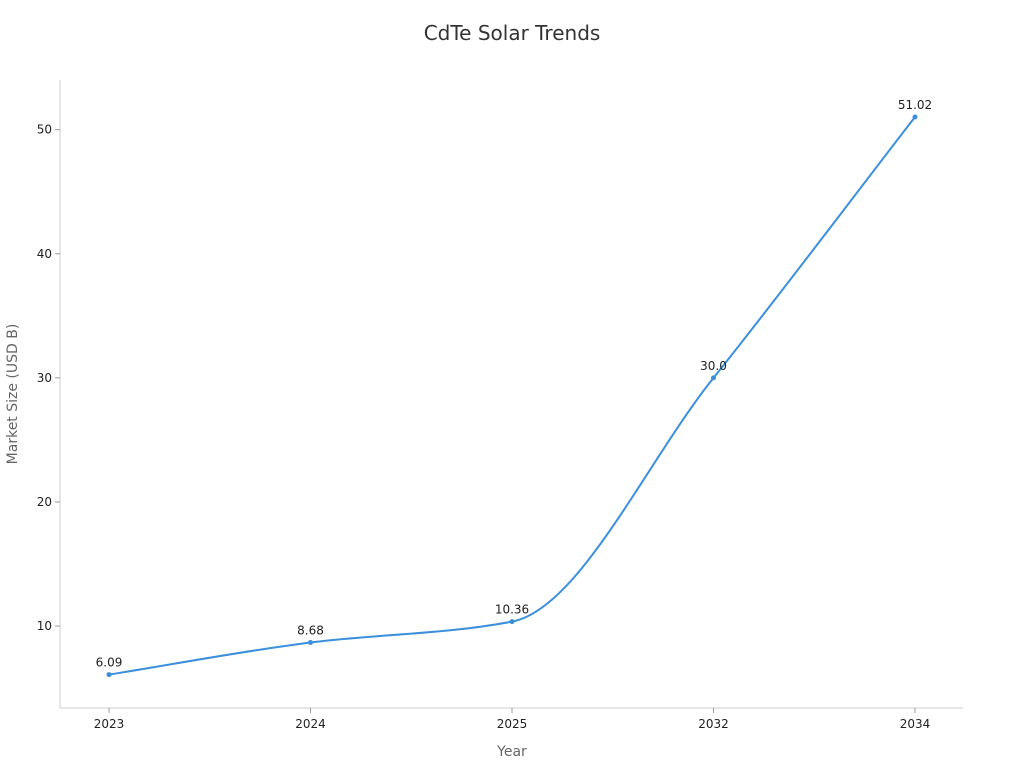 The image size is (1024, 768). What do you see at coordinates (512, 610) in the screenshot?
I see `data-label: 10.36` at bounding box center [512, 610].